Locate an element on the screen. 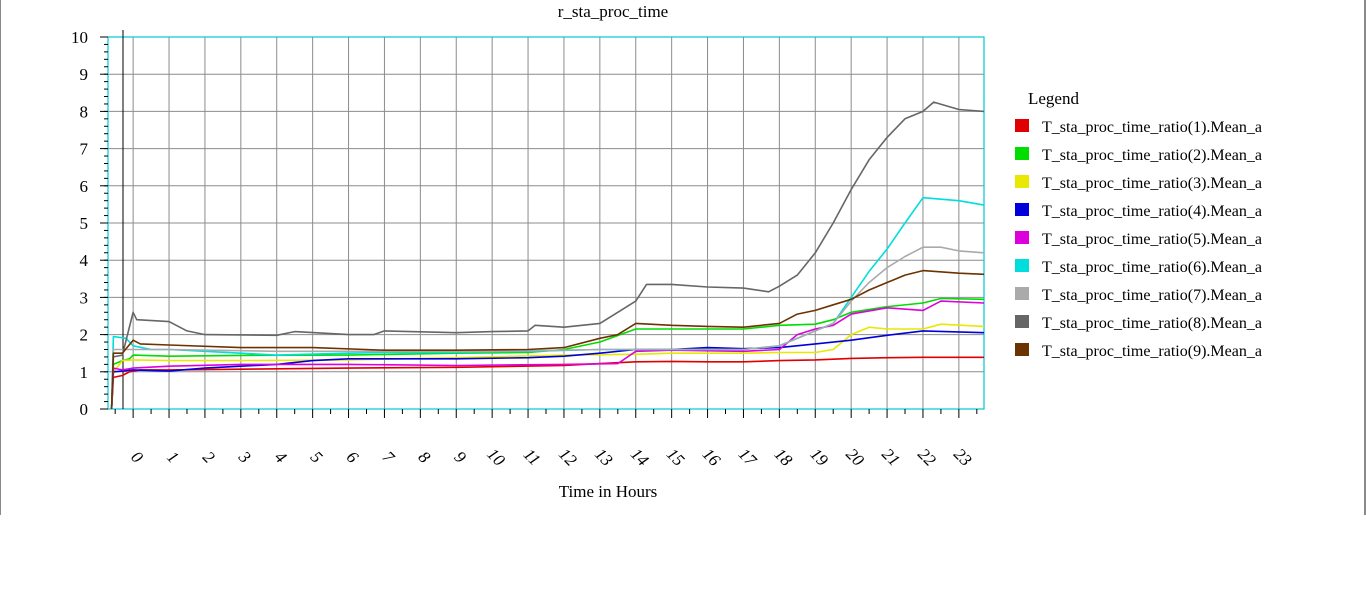  x-tick-label: 10 is located at coordinates (496, 457).